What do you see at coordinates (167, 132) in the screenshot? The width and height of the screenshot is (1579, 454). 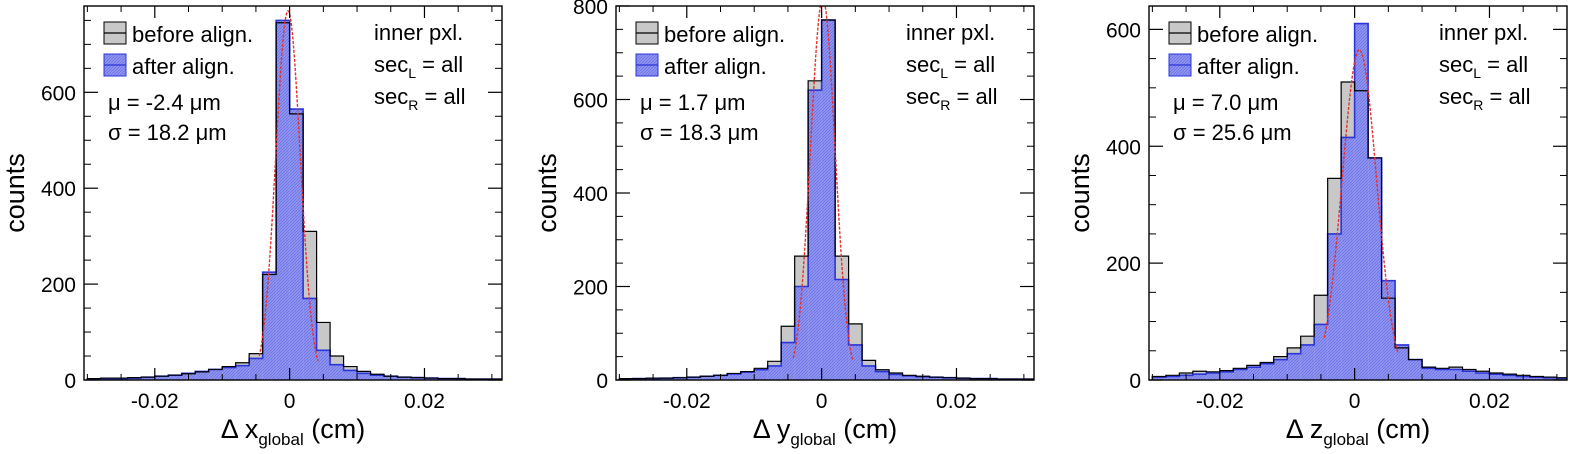 I see `stat-sigma: σ = 18.2 μm` at bounding box center [167, 132].